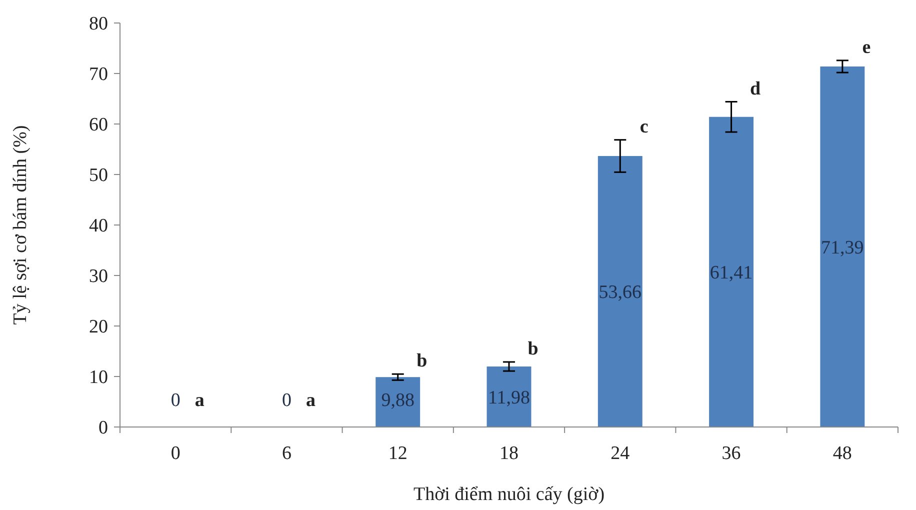  I want to click on x-tick-label: 24, so click(620, 453).